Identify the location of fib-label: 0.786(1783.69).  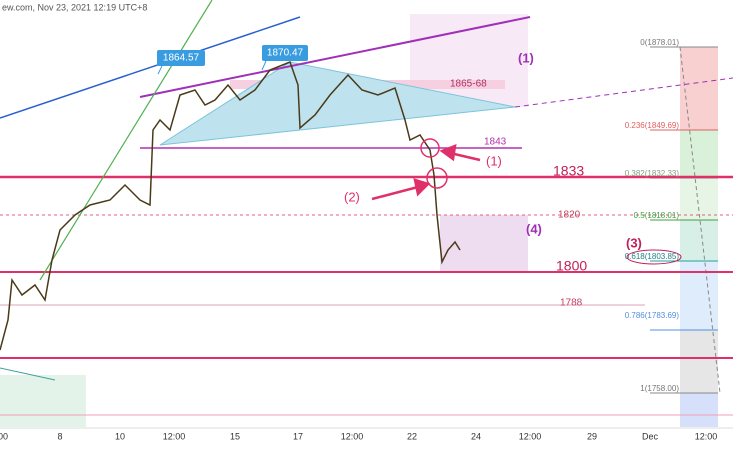
(652, 315).